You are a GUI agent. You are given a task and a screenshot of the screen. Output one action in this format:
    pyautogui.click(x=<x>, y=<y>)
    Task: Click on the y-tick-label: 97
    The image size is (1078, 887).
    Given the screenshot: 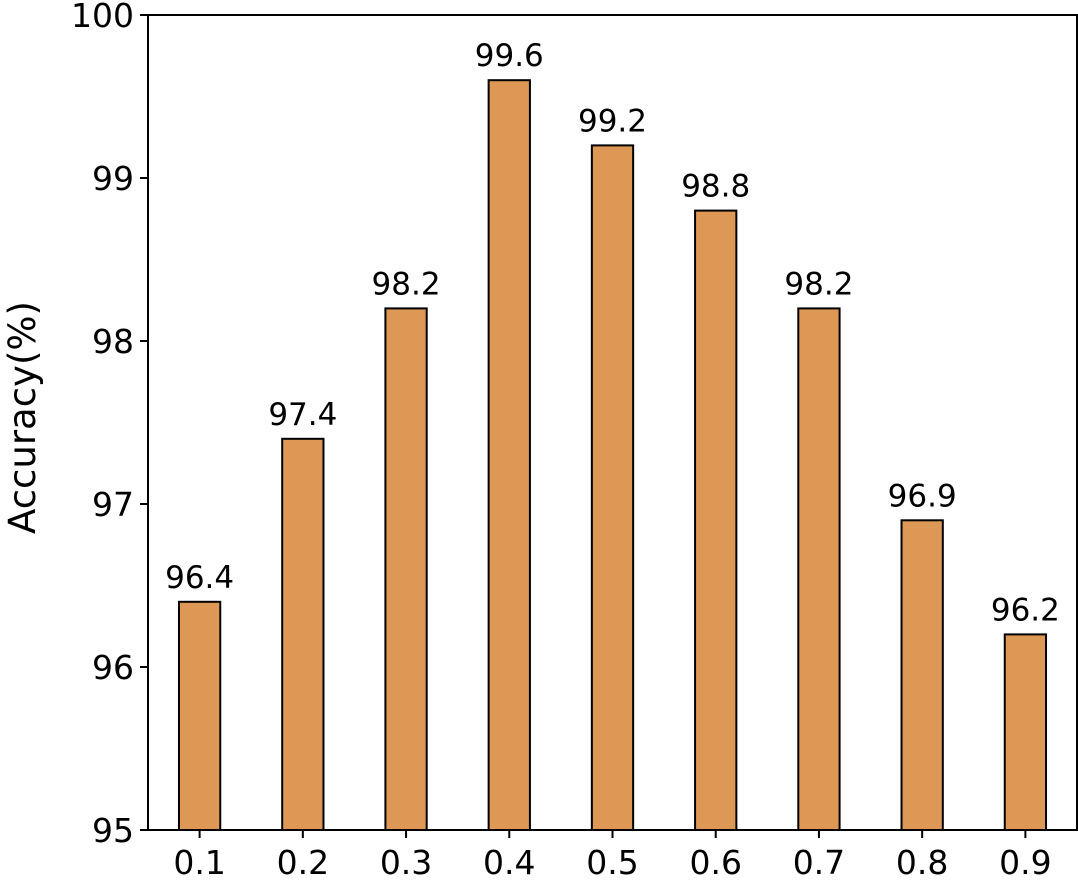 What is the action you would take?
    pyautogui.click(x=113, y=504)
    